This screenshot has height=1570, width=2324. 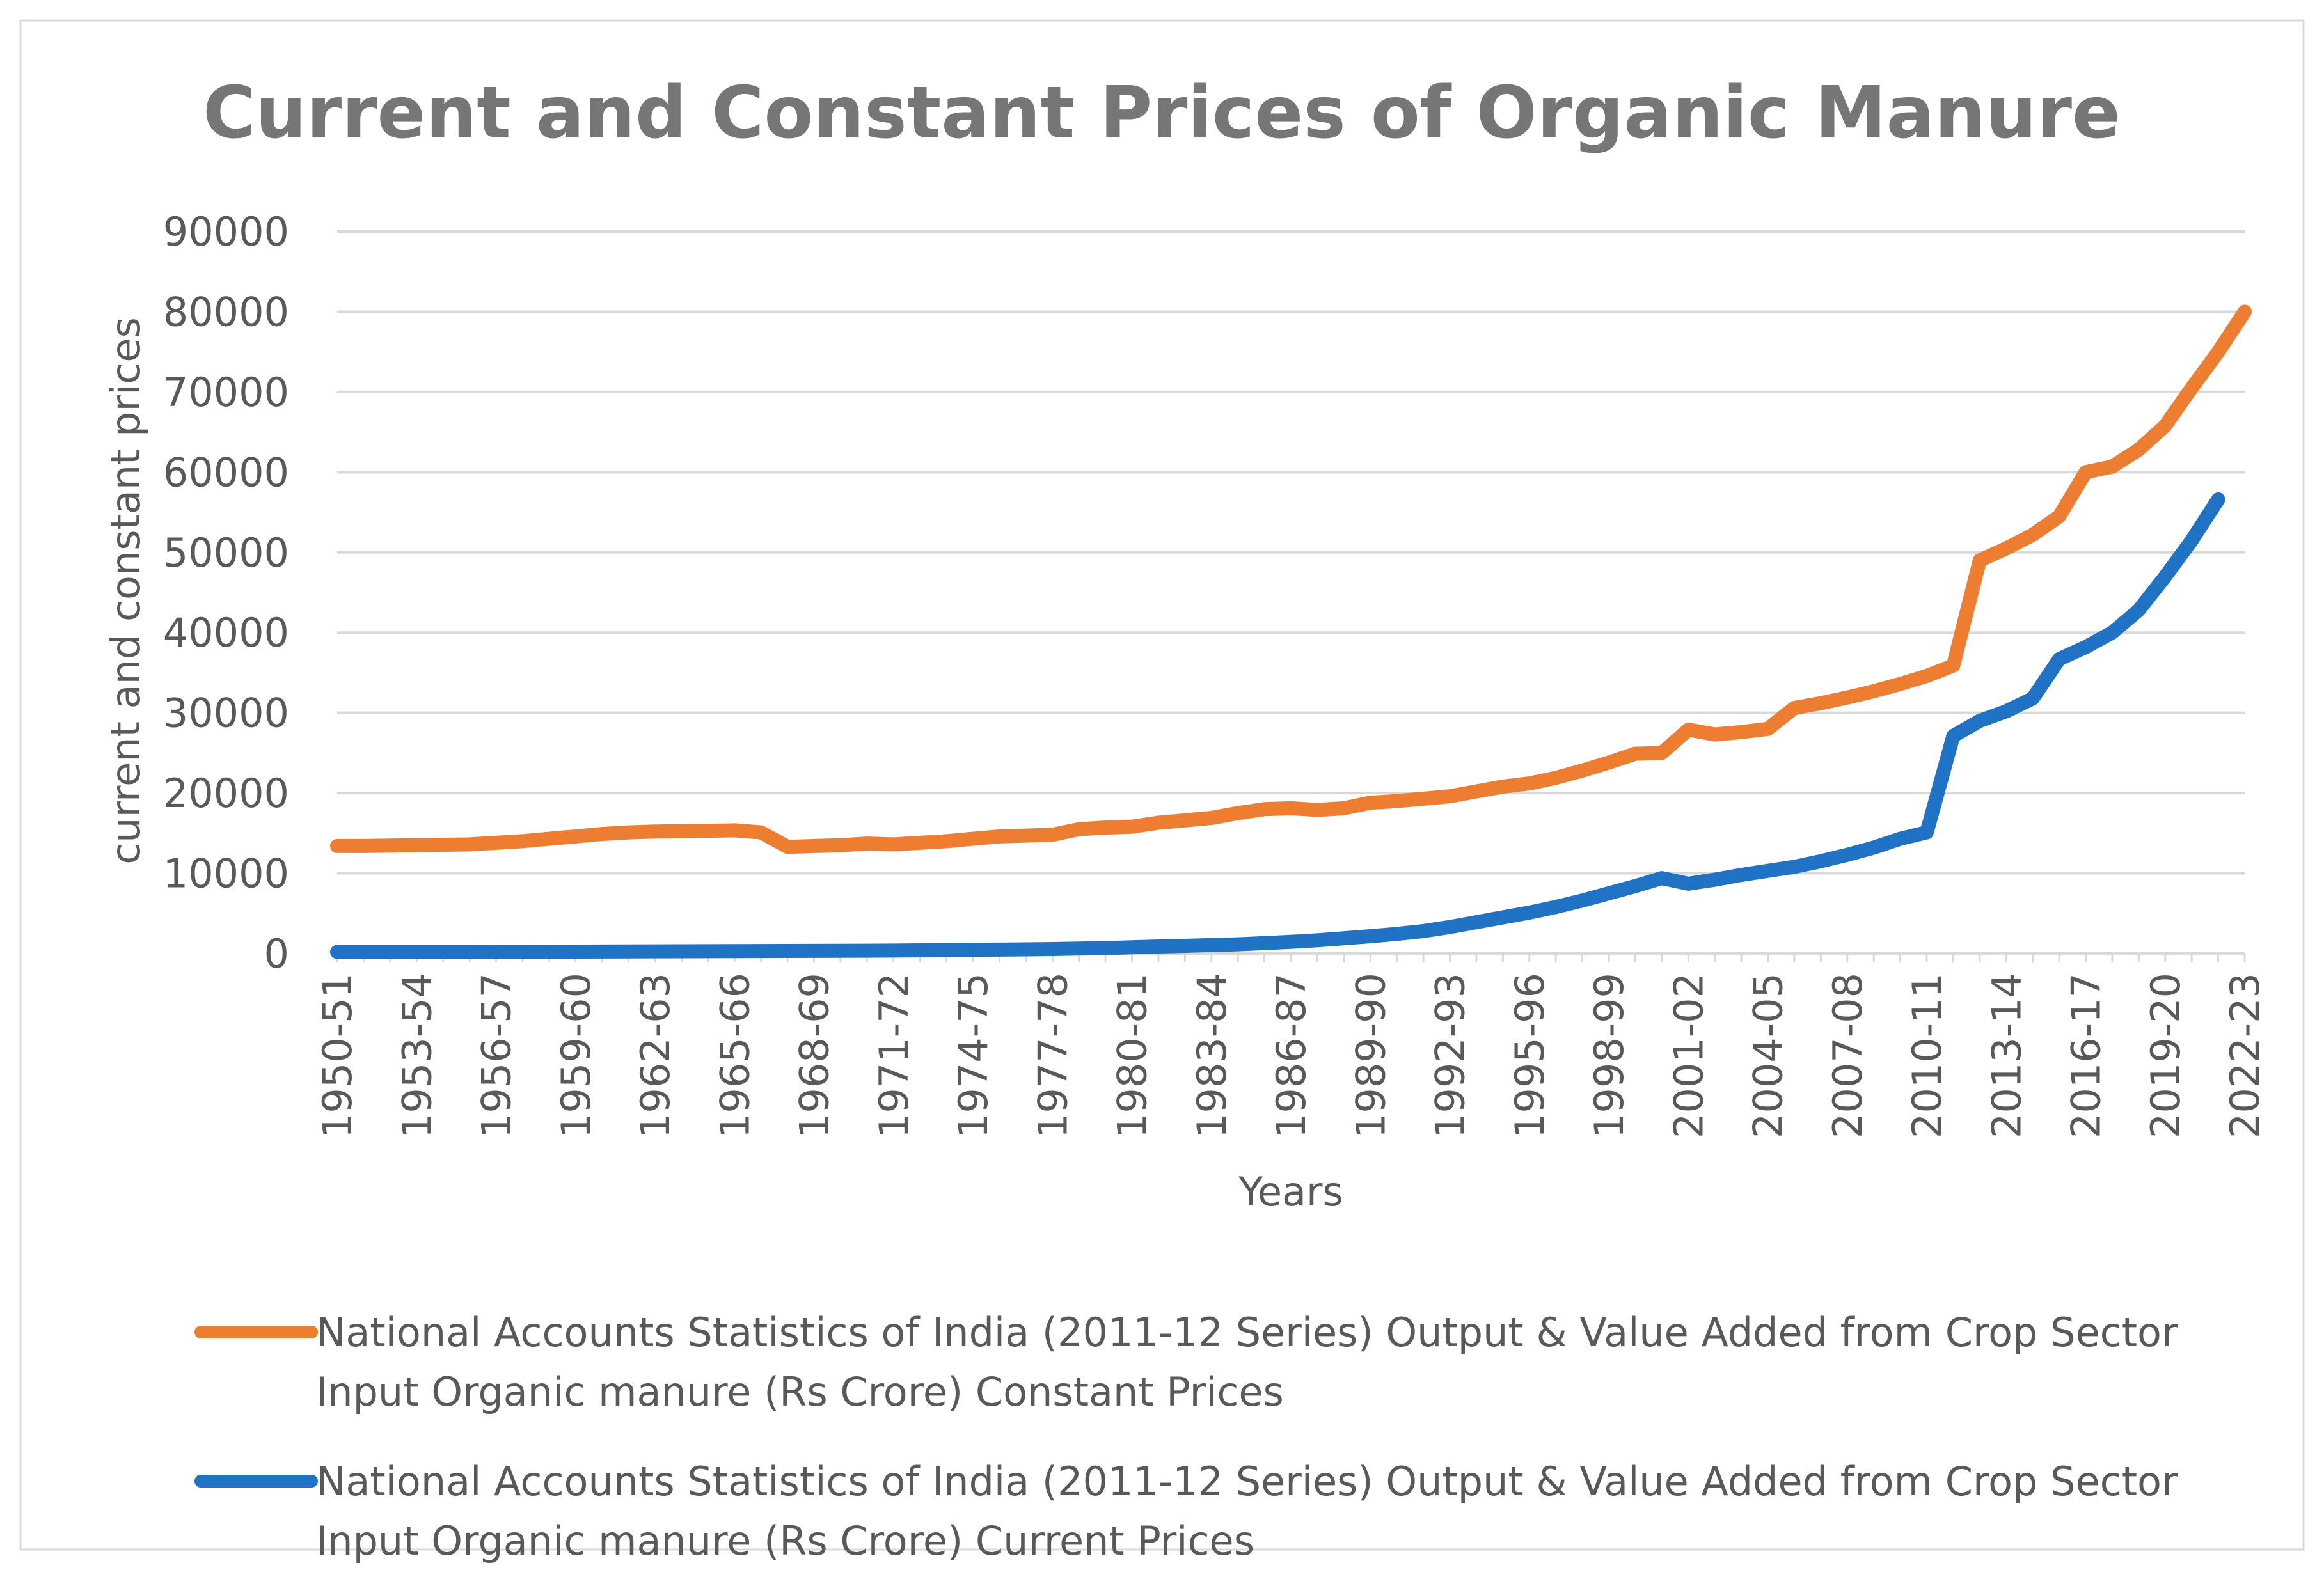 I want to click on y-tick-label: 50000, so click(x=226, y=553).